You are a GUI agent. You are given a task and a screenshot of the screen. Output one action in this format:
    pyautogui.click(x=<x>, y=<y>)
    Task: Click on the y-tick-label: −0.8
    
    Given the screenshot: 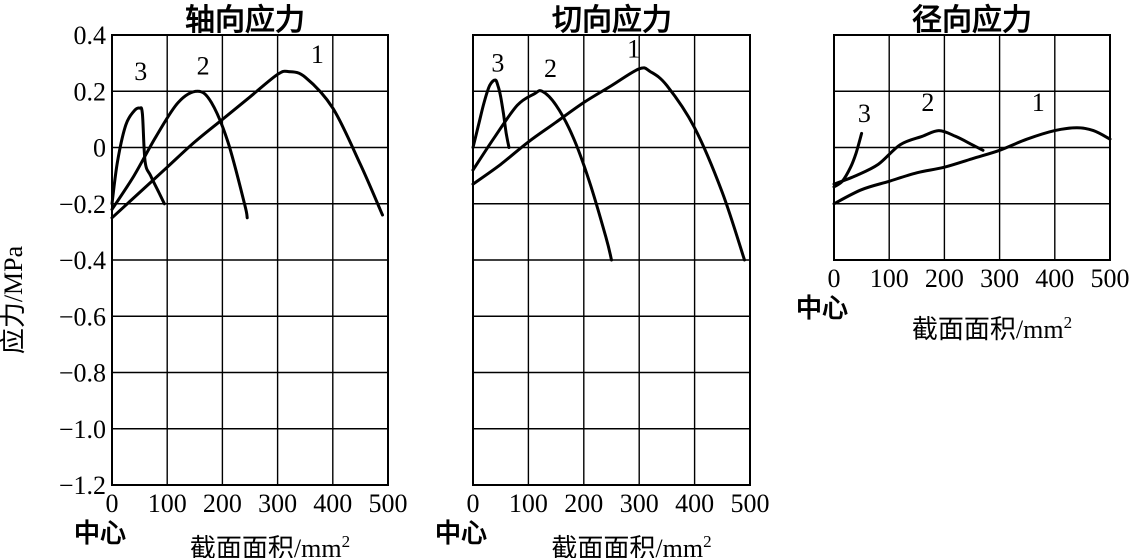 What is the action you would take?
    pyautogui.click(x=82, y=373)
    